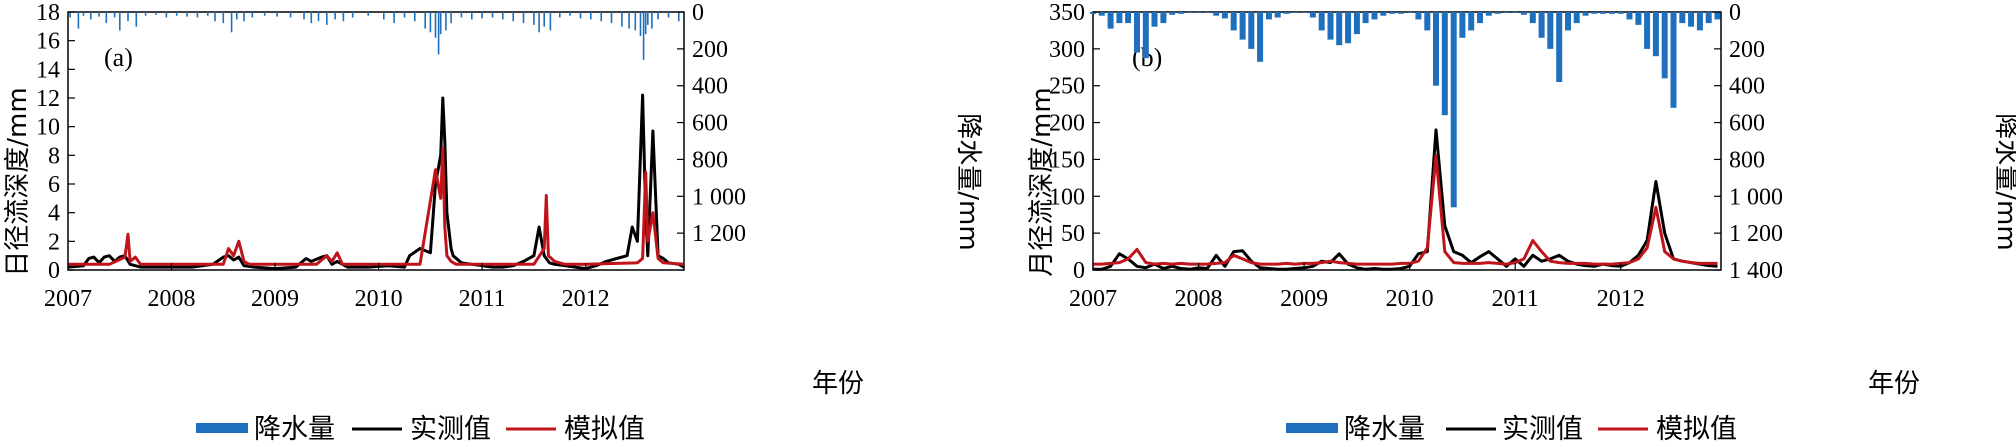 This screenshot has height=447, width=2016. I want to click on x-tick-label: 2008, so click(172, 299).